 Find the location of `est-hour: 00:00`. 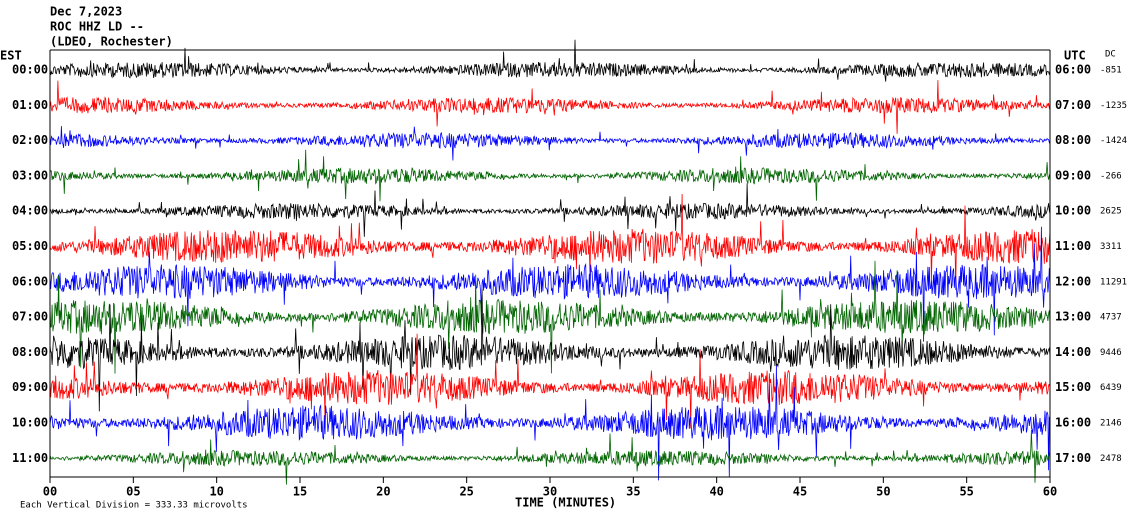

est-hour: 00:00 is located at coordinates (30, 70).